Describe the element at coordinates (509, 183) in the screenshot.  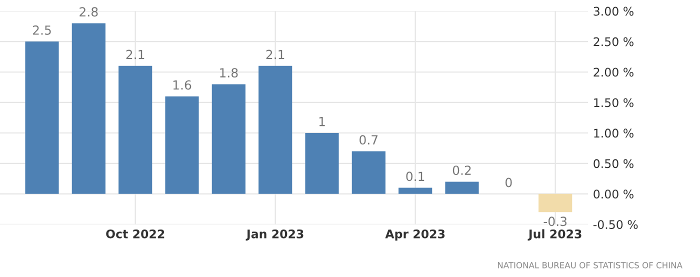
I see `data-label: 0` at that location.